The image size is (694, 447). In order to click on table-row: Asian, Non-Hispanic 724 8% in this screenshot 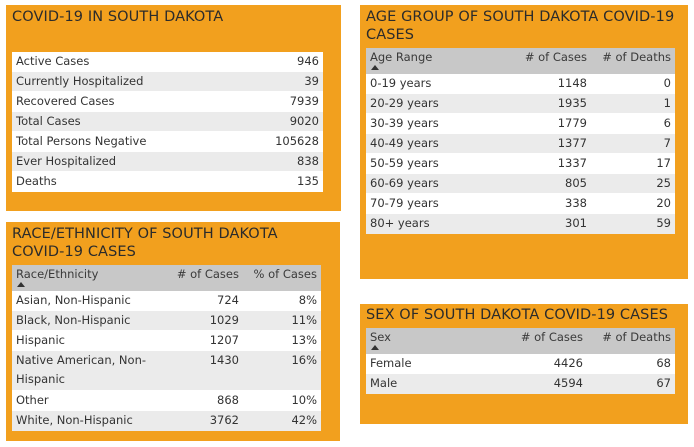, I will do `click(166, 301)`.